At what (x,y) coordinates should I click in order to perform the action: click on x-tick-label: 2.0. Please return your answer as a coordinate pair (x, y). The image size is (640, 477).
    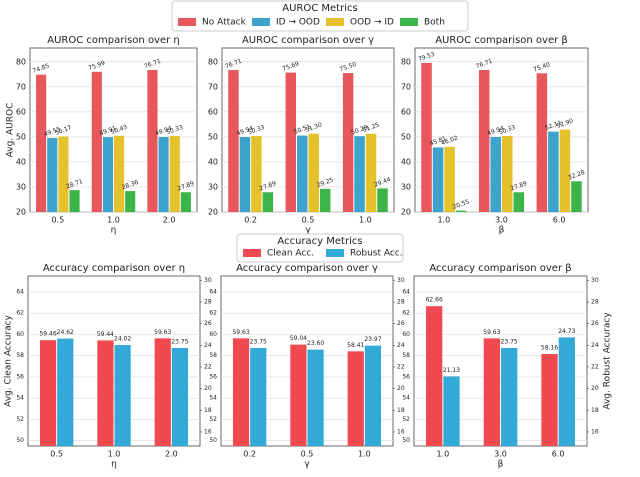
    Looking at the image, I should click on (171, 454).